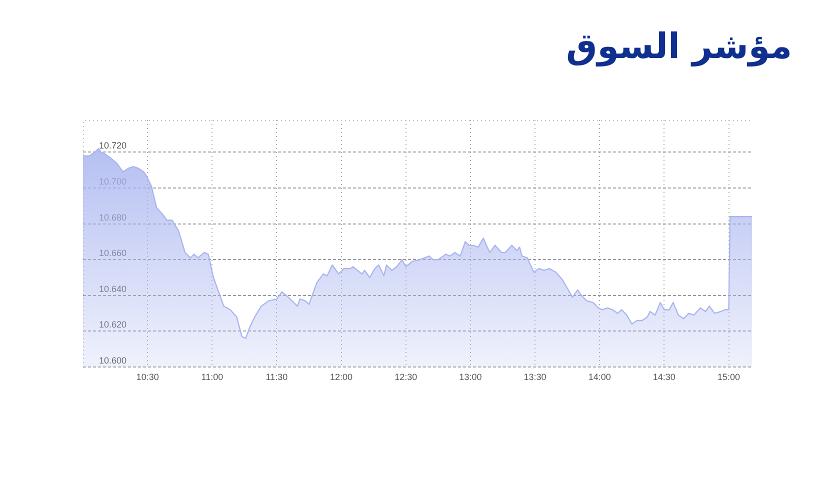 Image resolution: width=830 pixels, height=479 pixels. Describe the element at coordinates (341, 377) in the screenshot. I see `x-tick-label: 12:00` at that location.